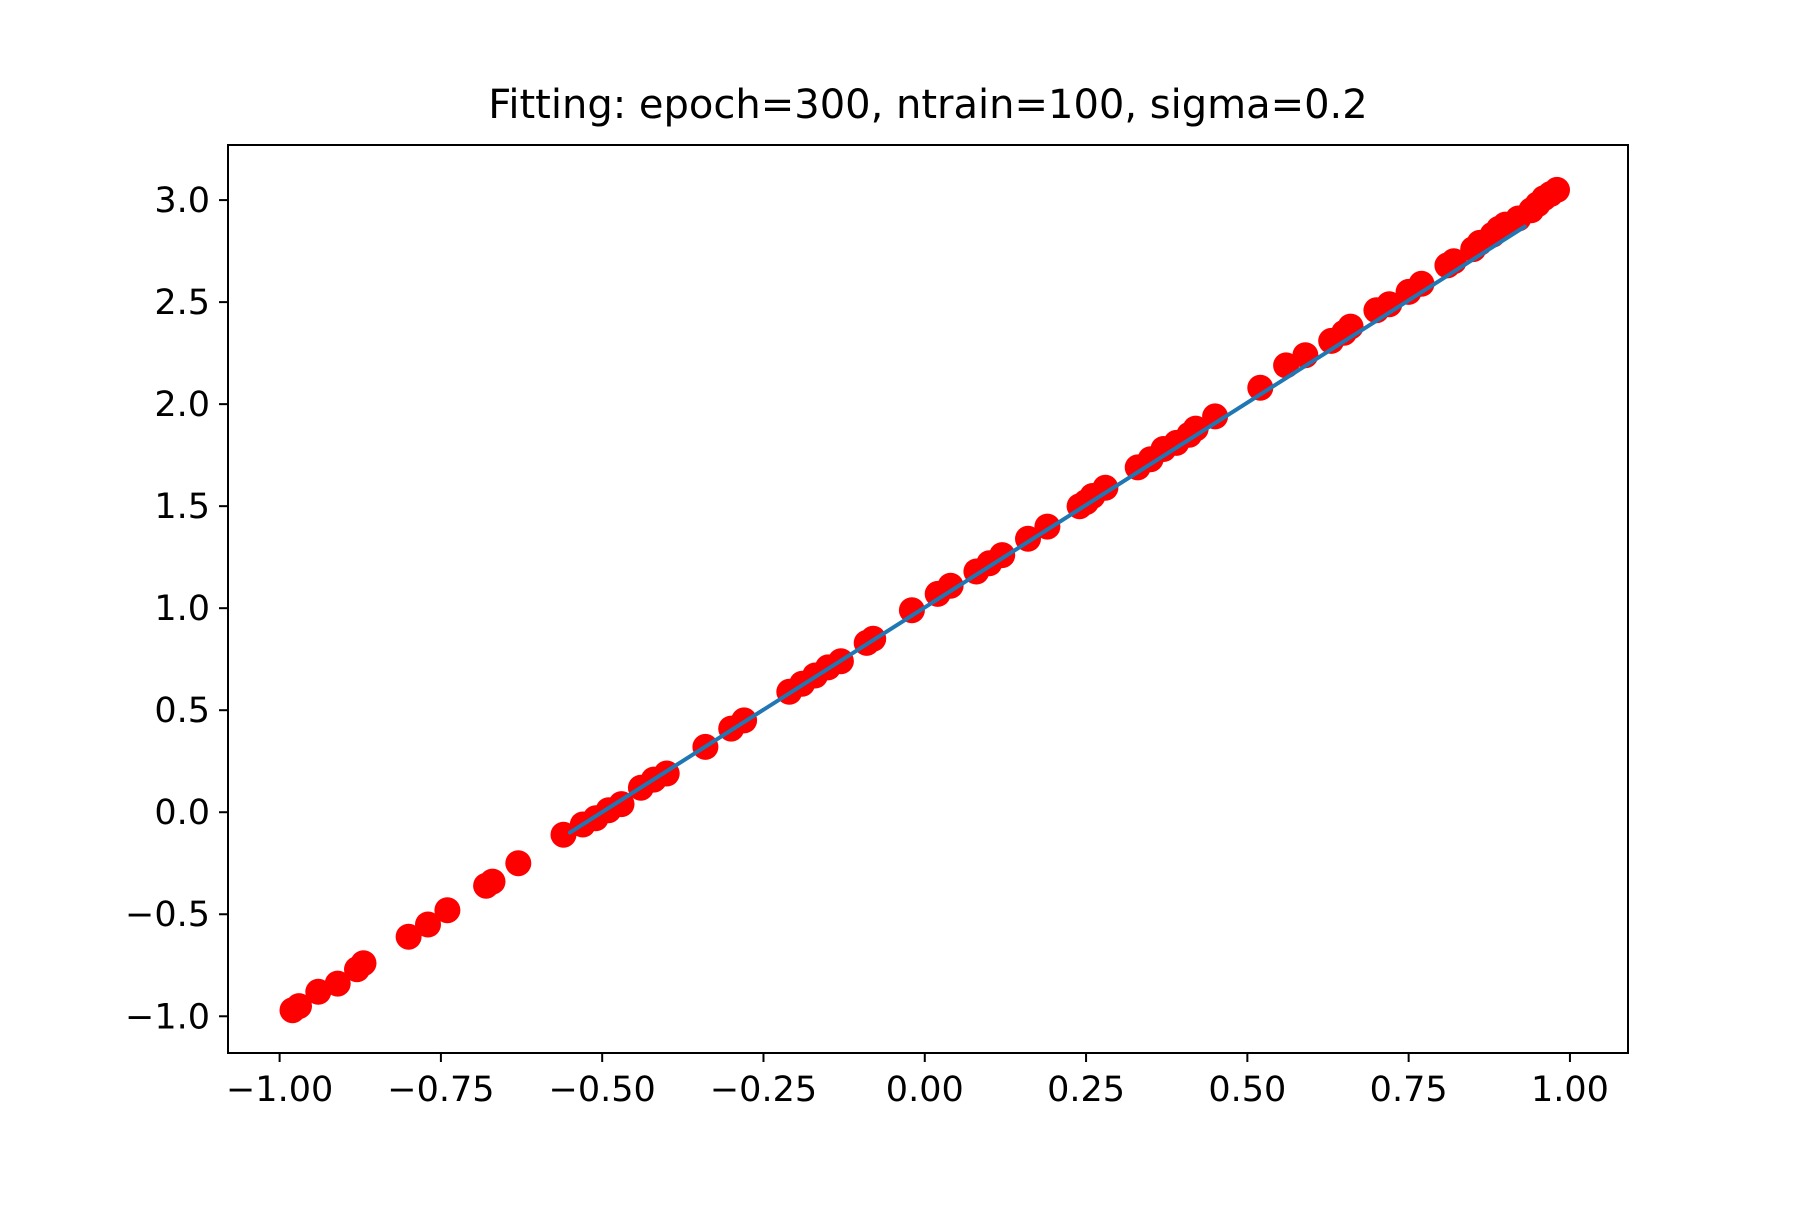  I want to click on y-tick-label: −0.5, so click(167, 915).